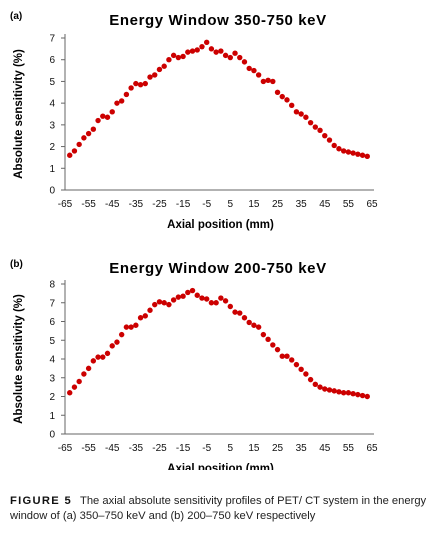 This screenshot has height=558, width=440. I want to click on panel-label: (b), so click(16, 264).